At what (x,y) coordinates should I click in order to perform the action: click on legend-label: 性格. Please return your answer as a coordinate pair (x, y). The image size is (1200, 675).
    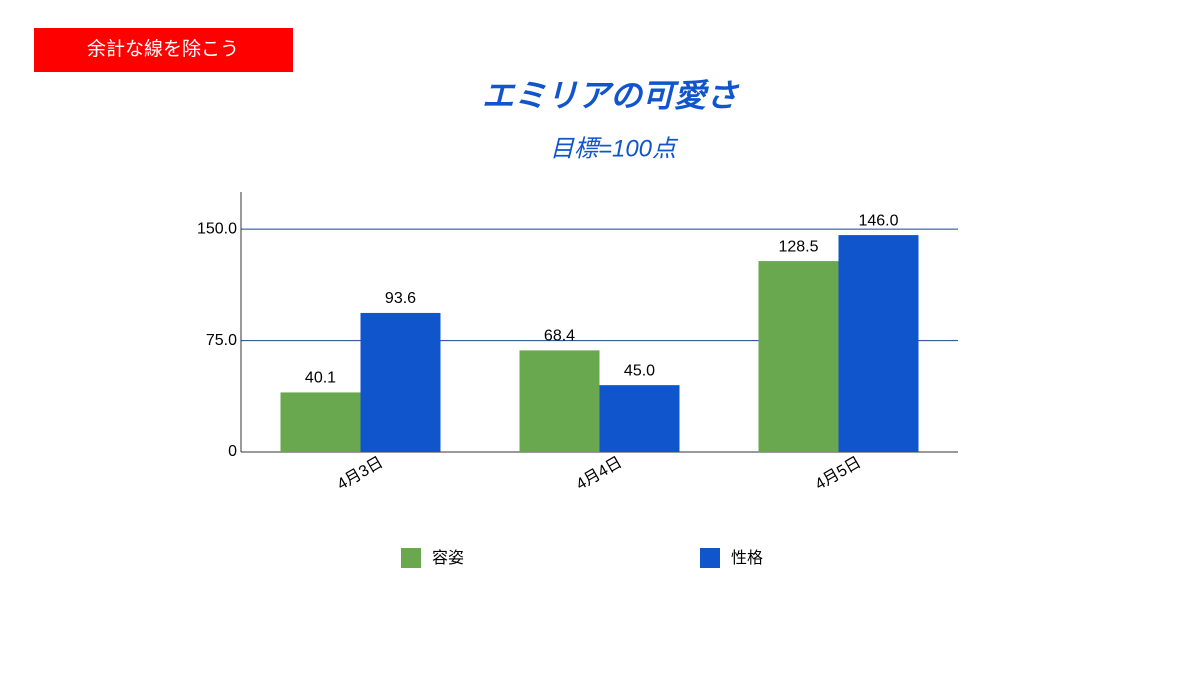
    Looking at the image, I should click on (747, 558).